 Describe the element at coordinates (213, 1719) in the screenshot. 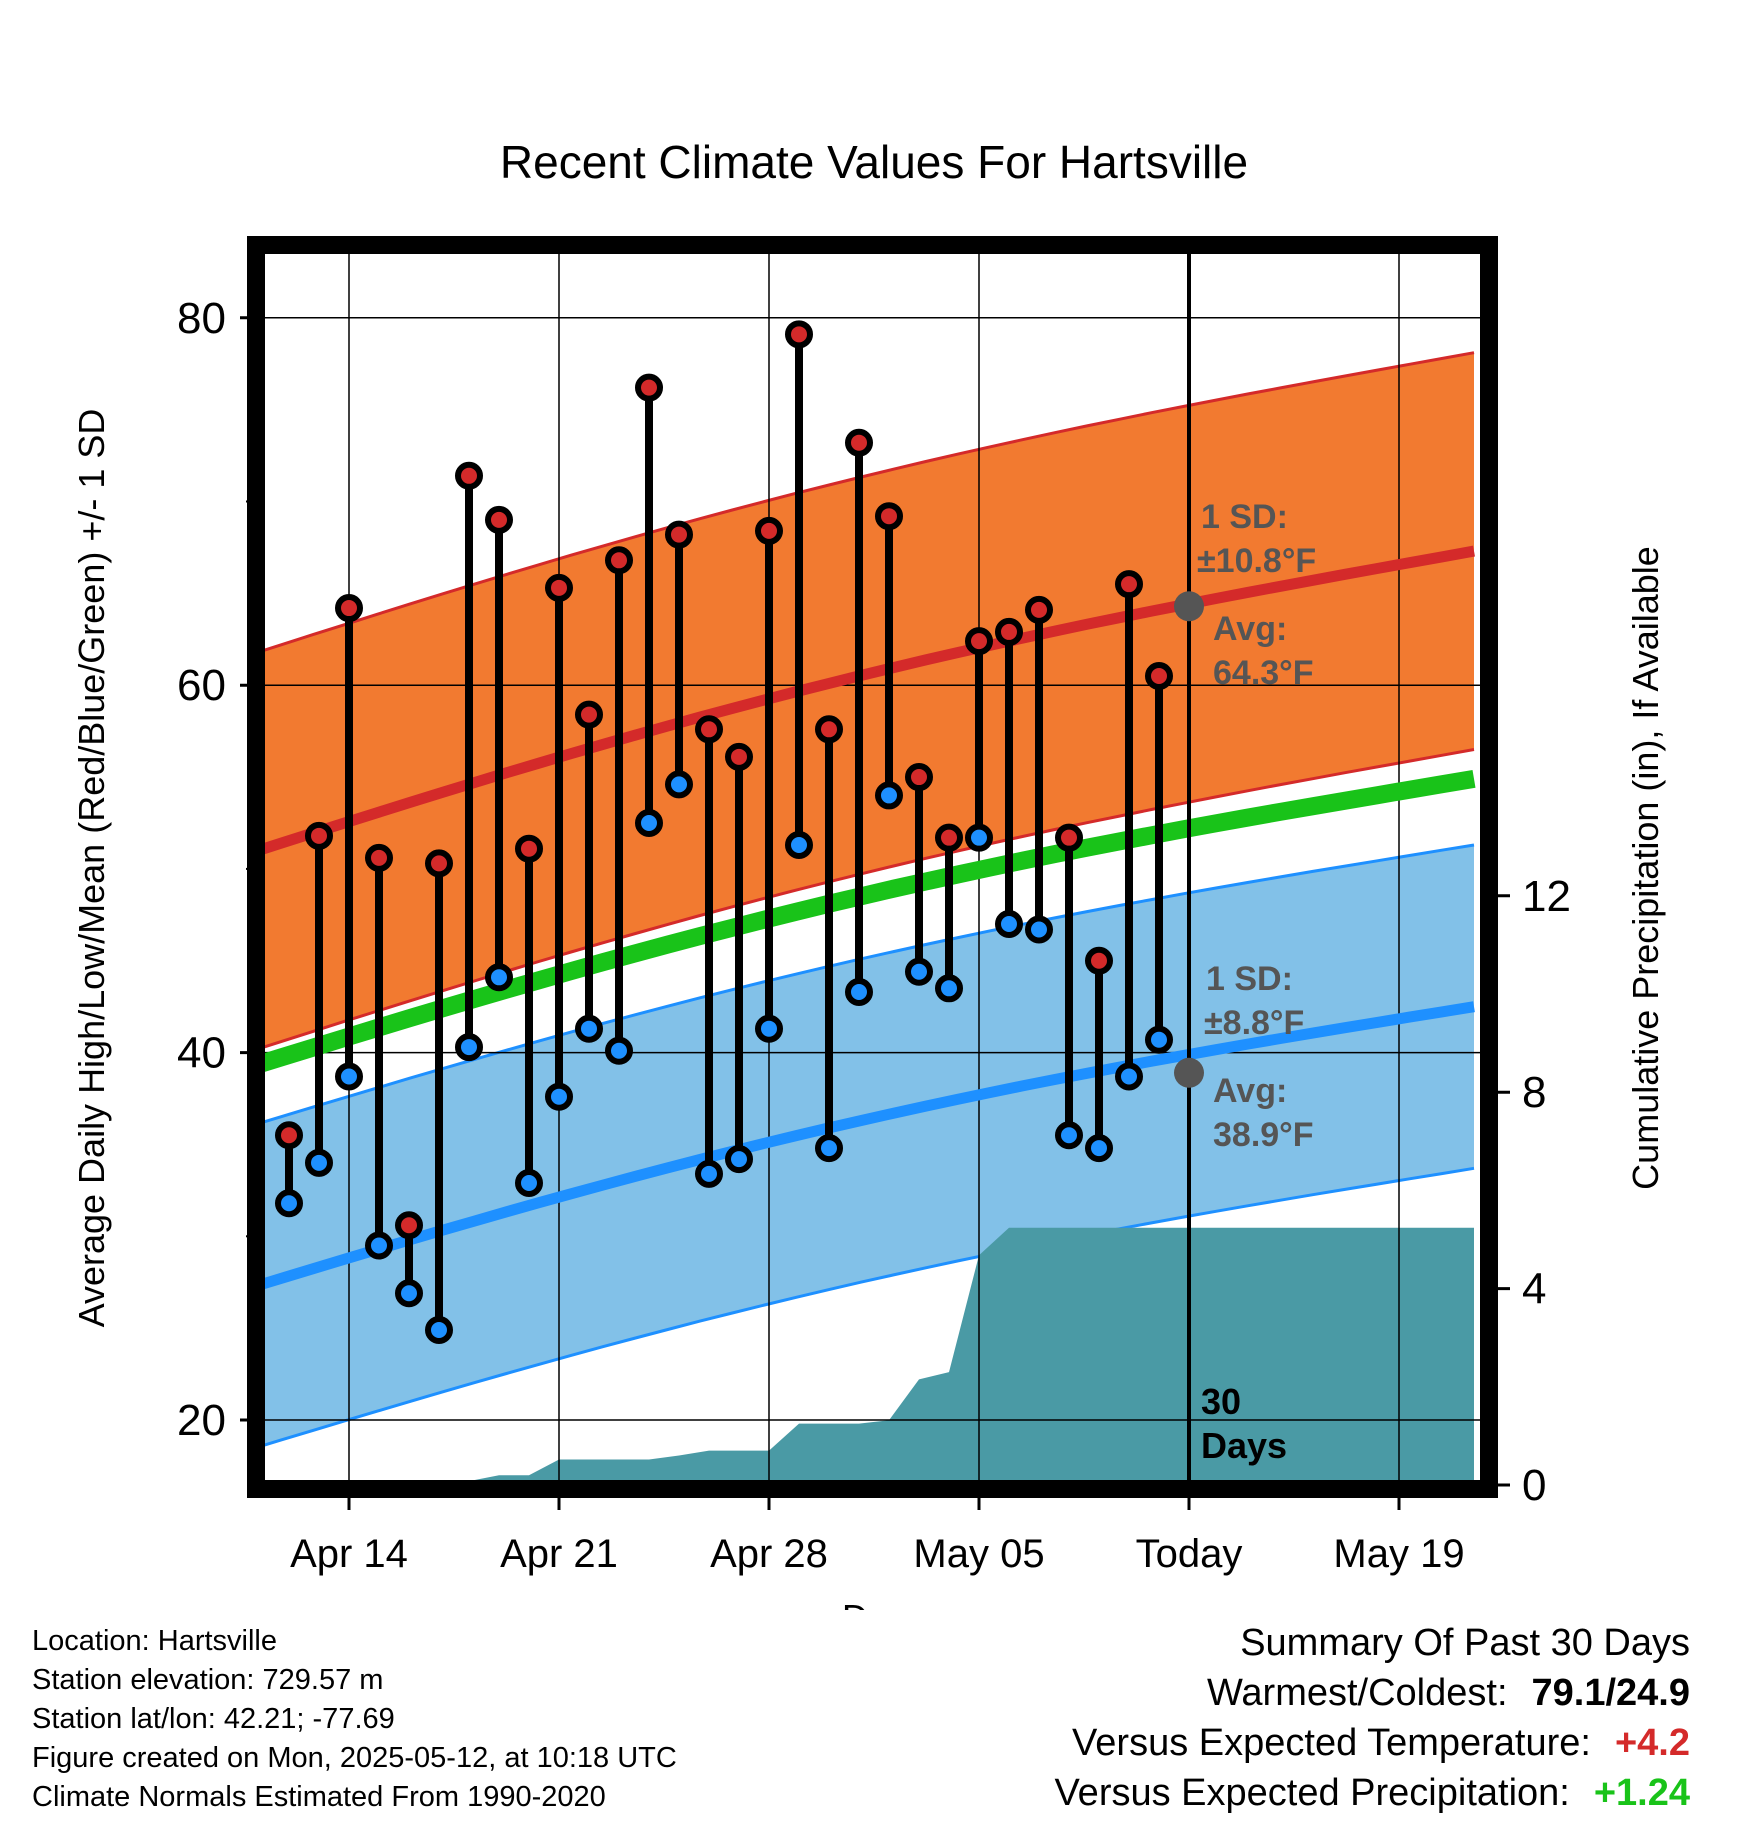

I see `latlon-text: Station lat/lon: 42.21; -77.69` at that location.